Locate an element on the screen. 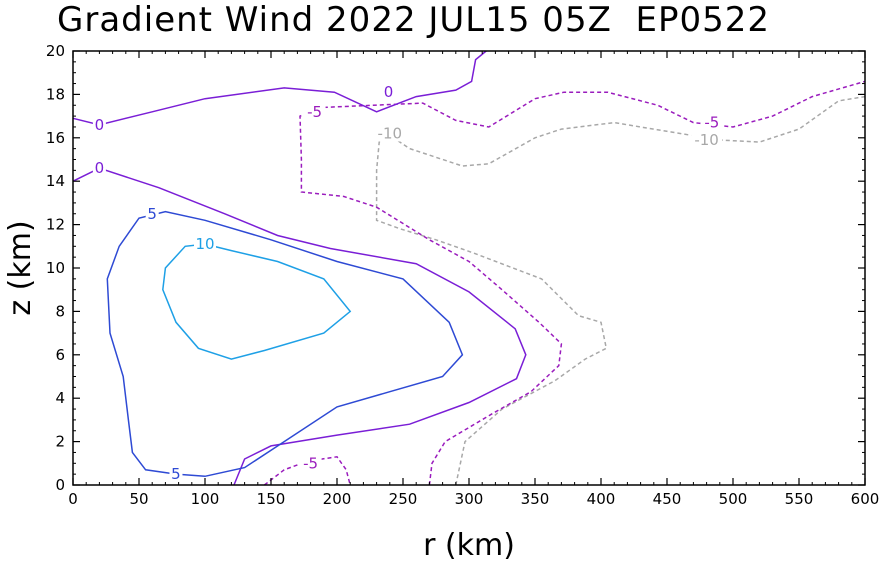  x-tick-label: 0 is located at coordinates (73, 499).